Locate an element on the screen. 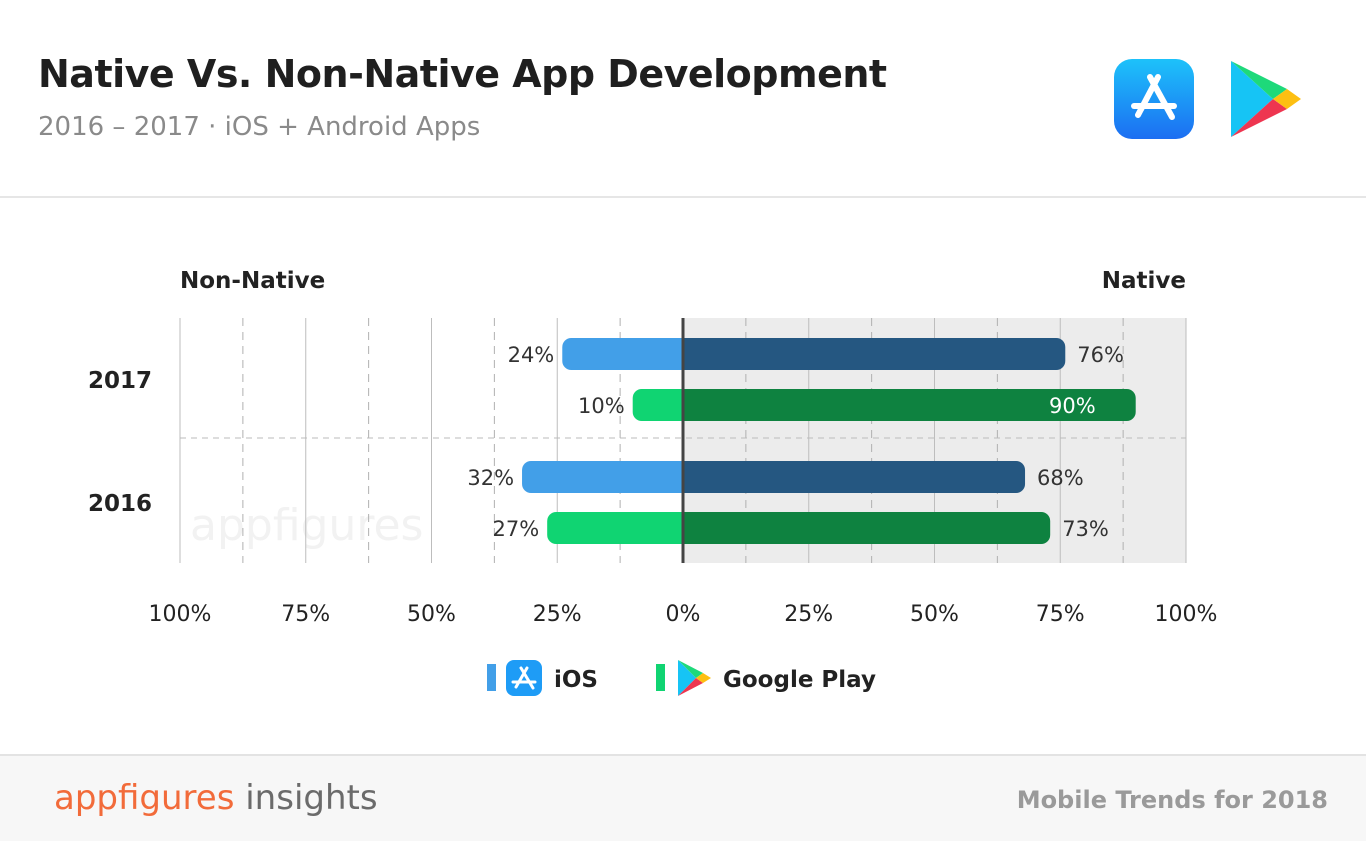 This screenshot has width=1366, height=841. category-label: 2017 is located at coordinates (120, 381).